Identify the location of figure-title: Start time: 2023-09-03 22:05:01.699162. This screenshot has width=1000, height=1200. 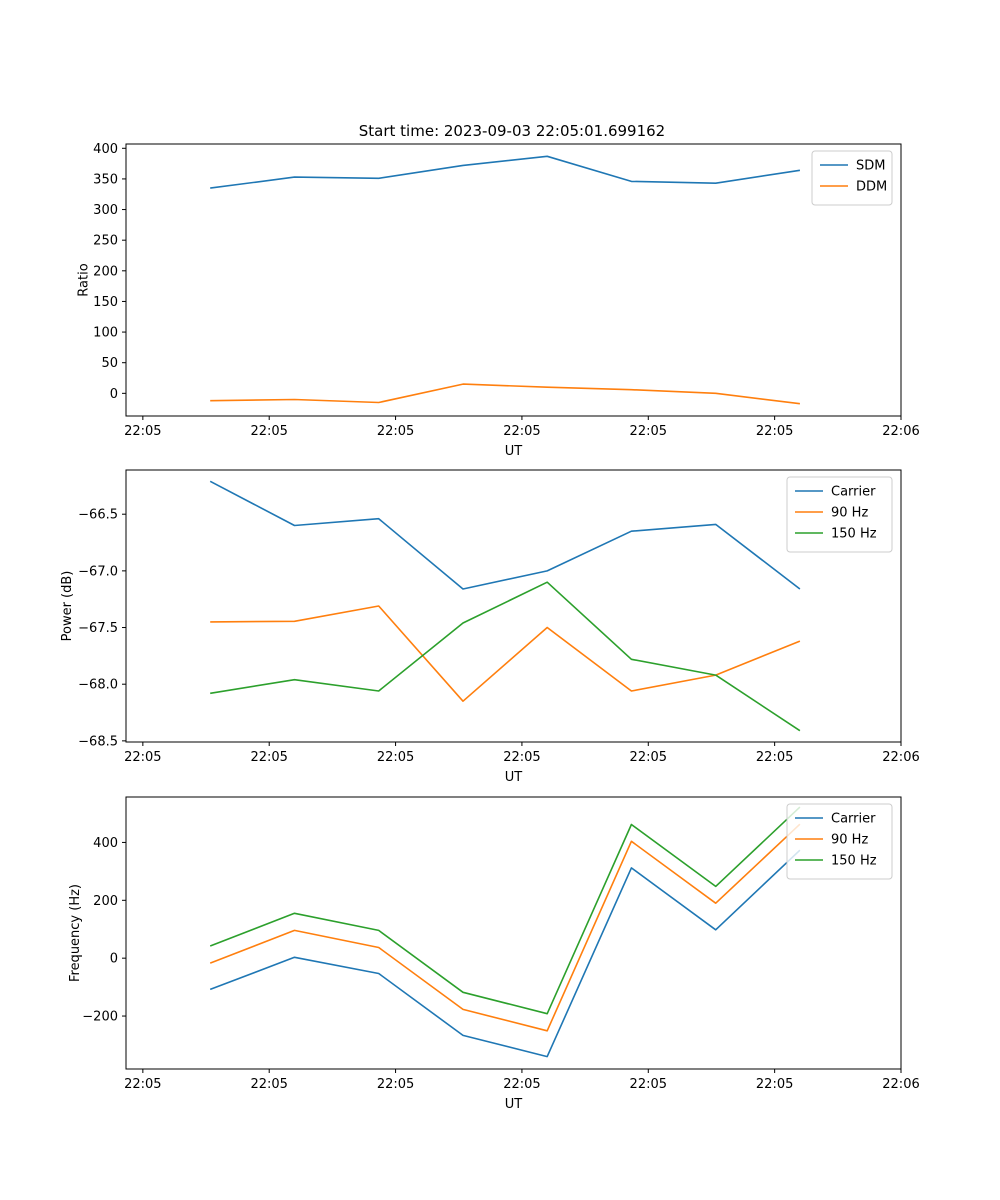
(512, 131).